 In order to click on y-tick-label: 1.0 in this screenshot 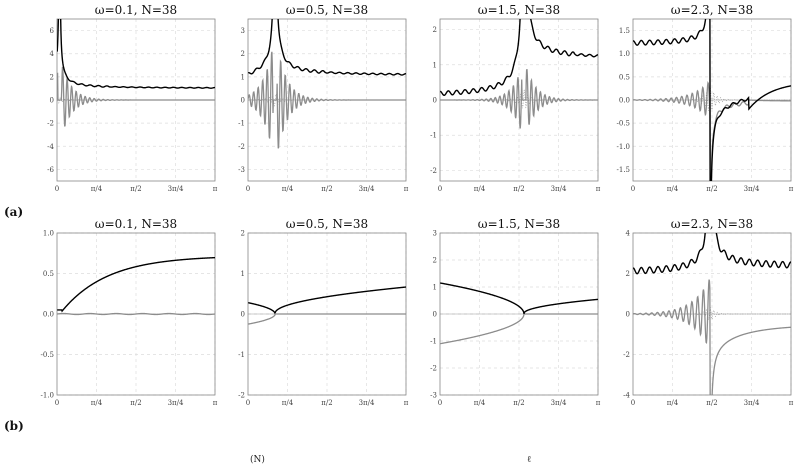, I will do `click(48, 234)`.